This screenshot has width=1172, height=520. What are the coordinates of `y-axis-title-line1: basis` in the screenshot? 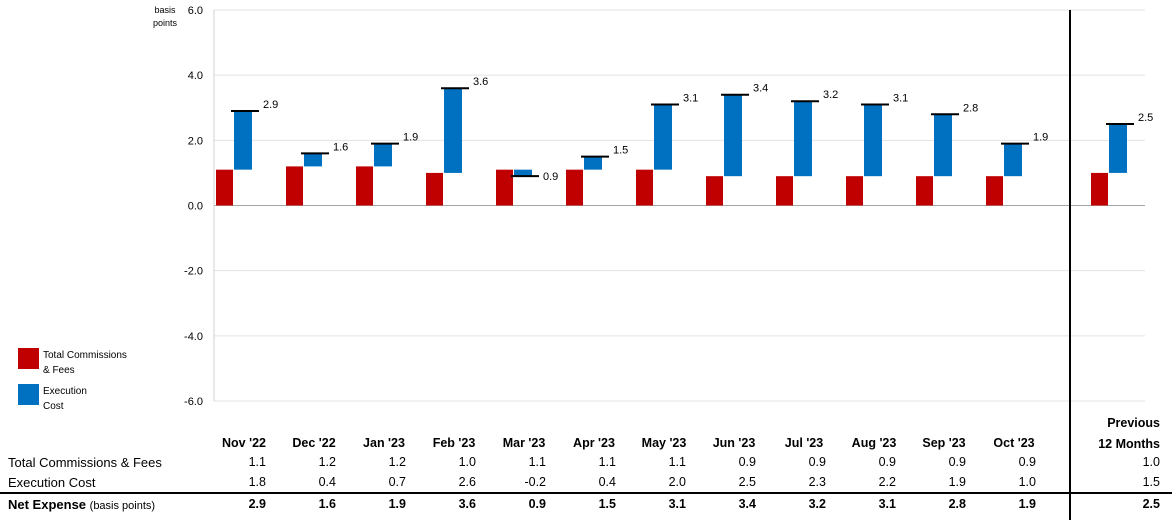 It's located at (165, 10).